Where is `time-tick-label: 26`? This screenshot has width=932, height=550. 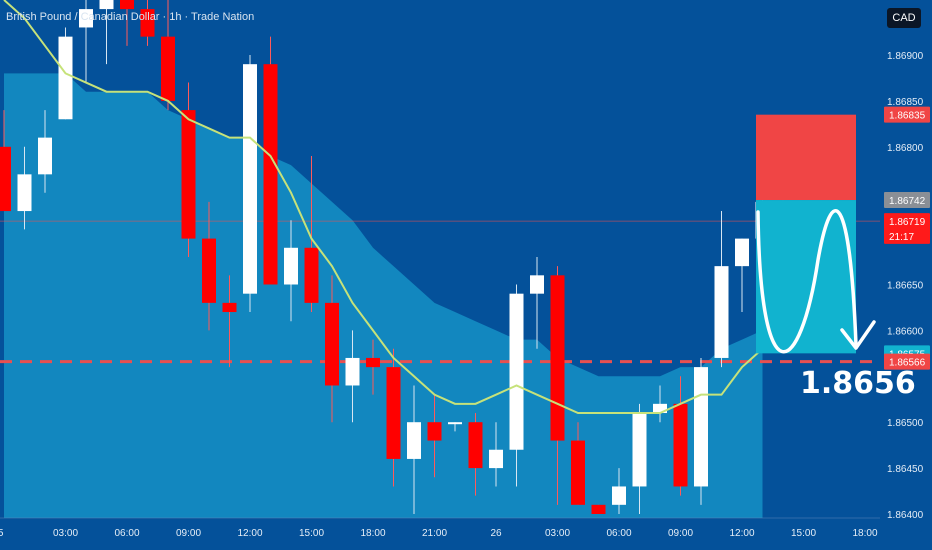 time-tick-label: 26 is located at coordinates (496, 533).